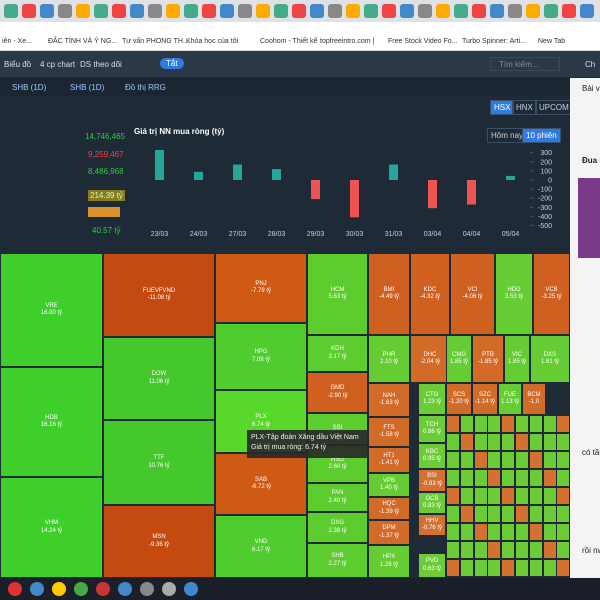 The height and width of the screenshot is (600, 600). I want to click on treemap-cell: CMG 1.85 tỷ, so click(459, 359).